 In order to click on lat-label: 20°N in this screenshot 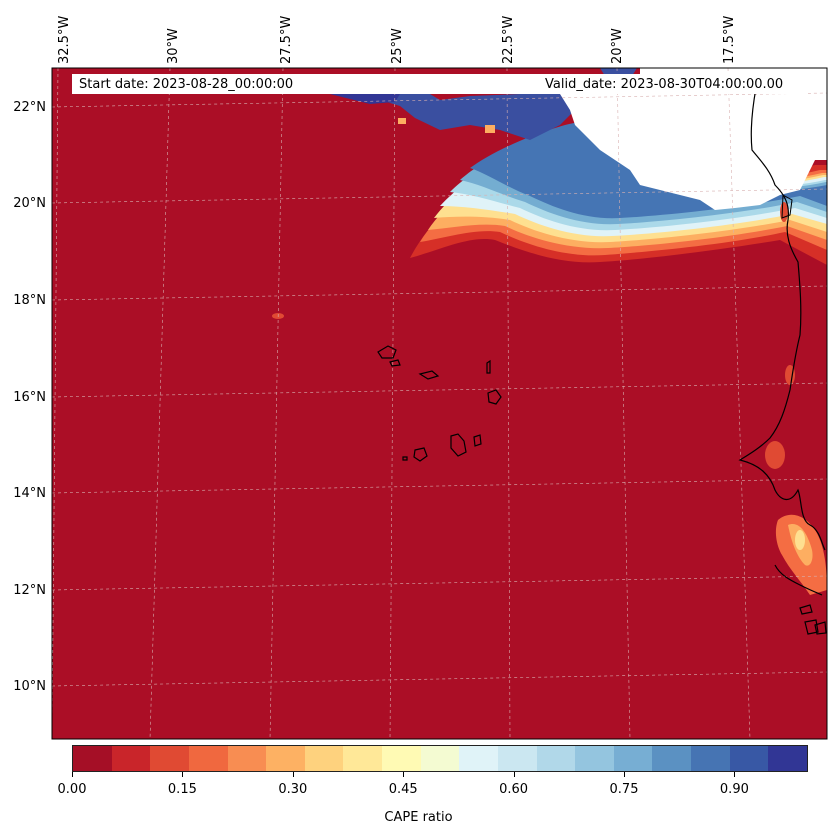, I will do `click(29, 203)`.